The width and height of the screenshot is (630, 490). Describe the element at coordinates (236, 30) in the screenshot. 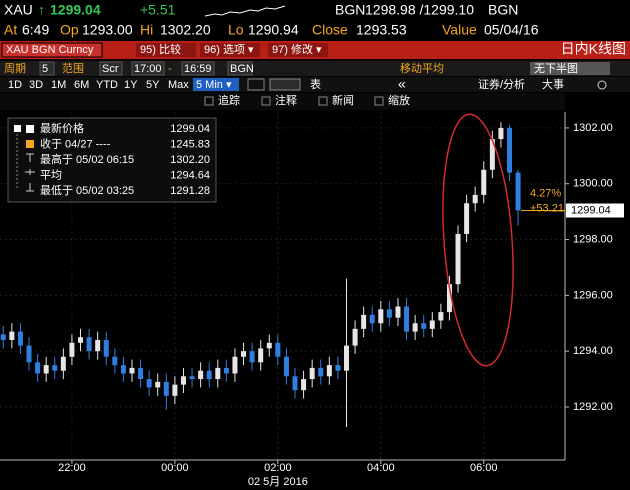

I see `quote-label: Lo` at that location.